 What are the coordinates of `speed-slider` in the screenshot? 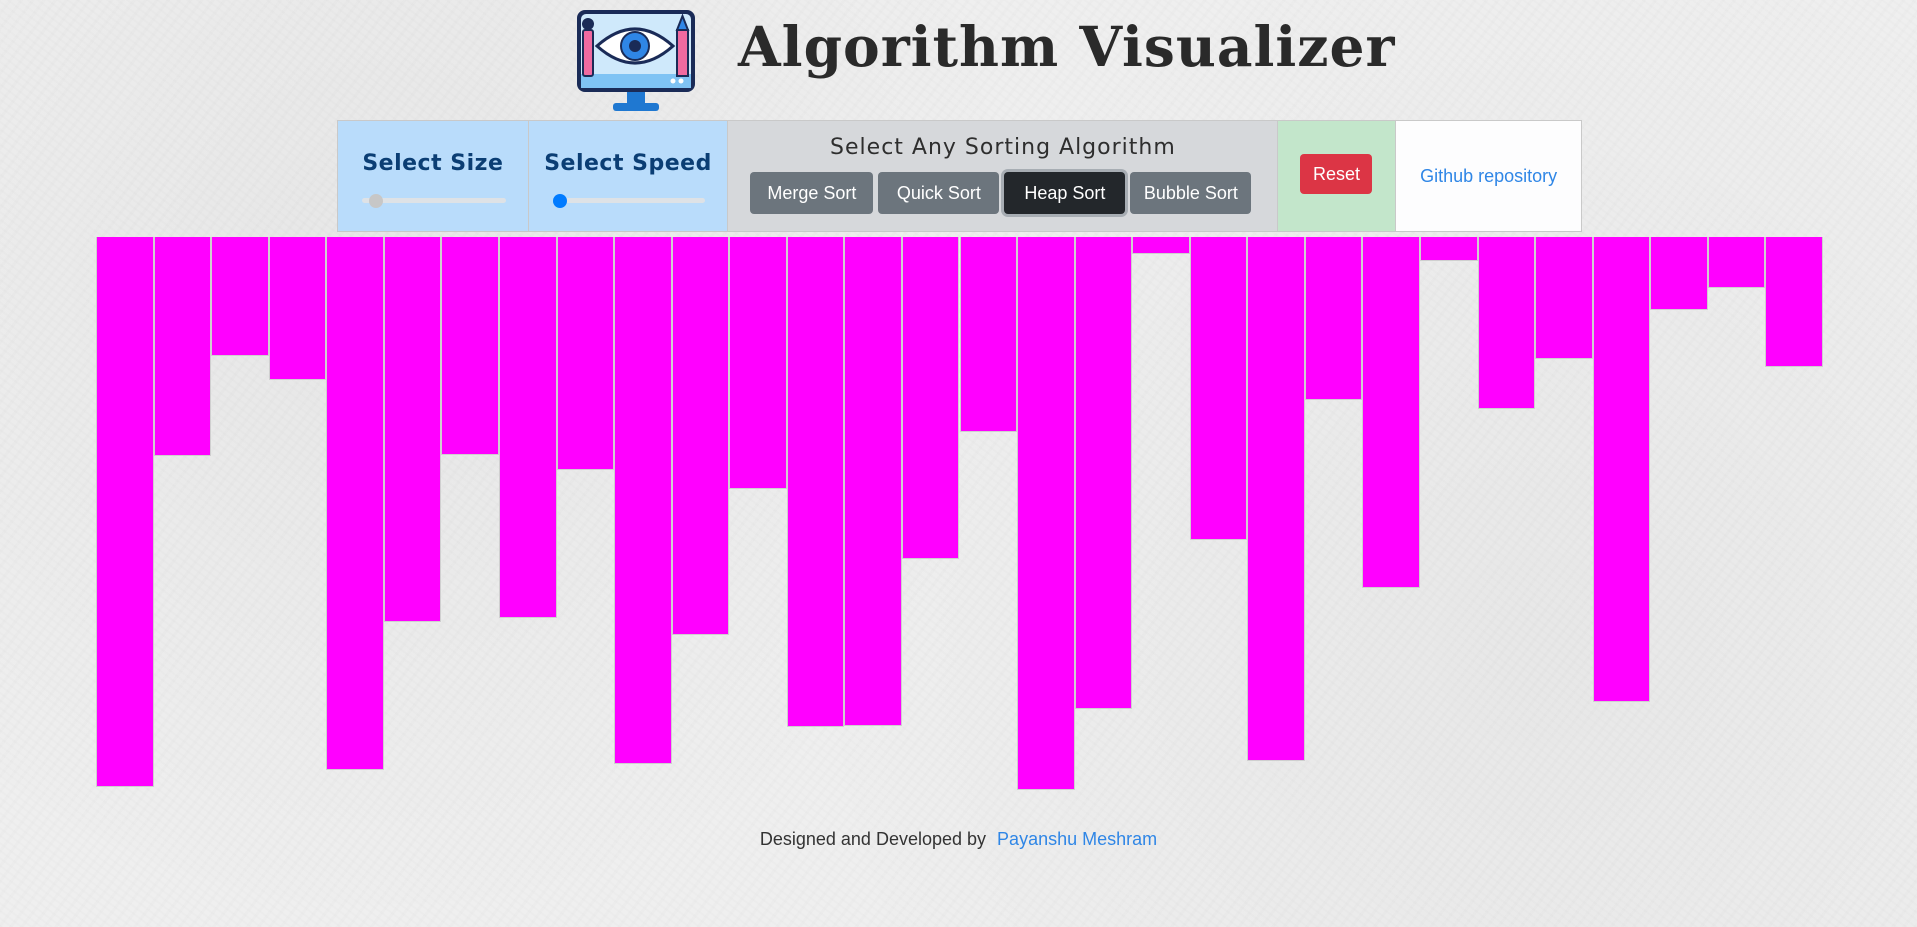 It's located at (628, 201).